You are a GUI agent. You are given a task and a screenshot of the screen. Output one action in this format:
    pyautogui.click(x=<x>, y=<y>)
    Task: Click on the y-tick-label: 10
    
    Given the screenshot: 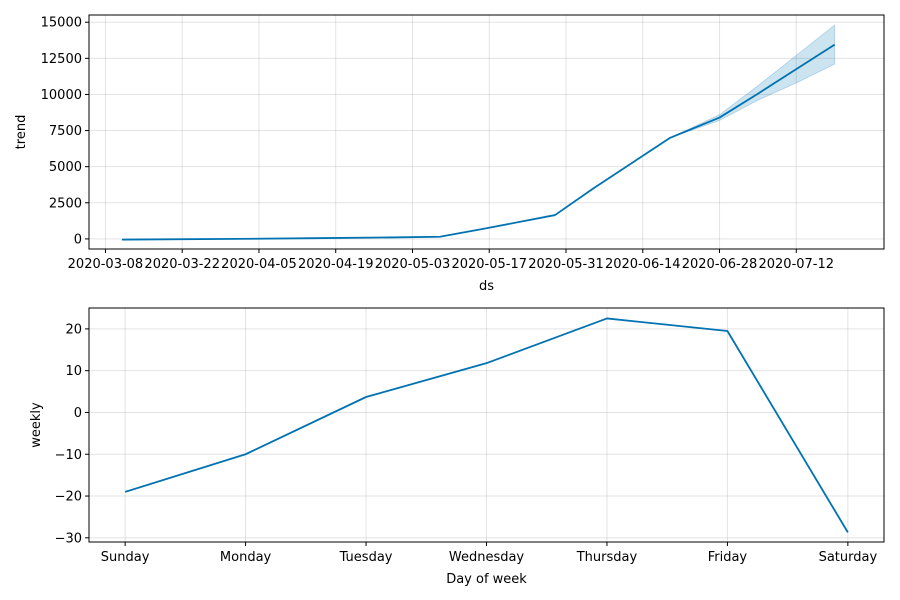 What is the action you would take?
    pyautogui.click(x=73, y=371)
    